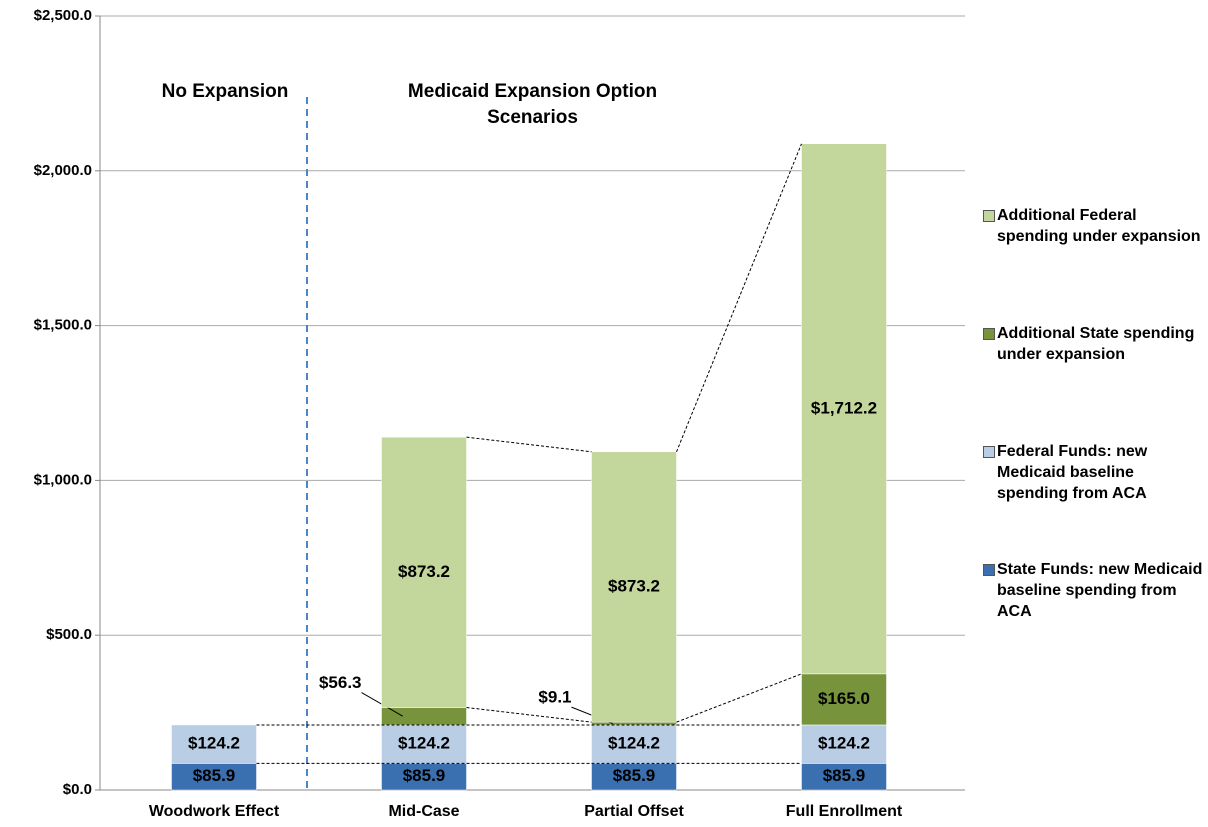  I want to click on value-label: $165.0, so click(844, 698).